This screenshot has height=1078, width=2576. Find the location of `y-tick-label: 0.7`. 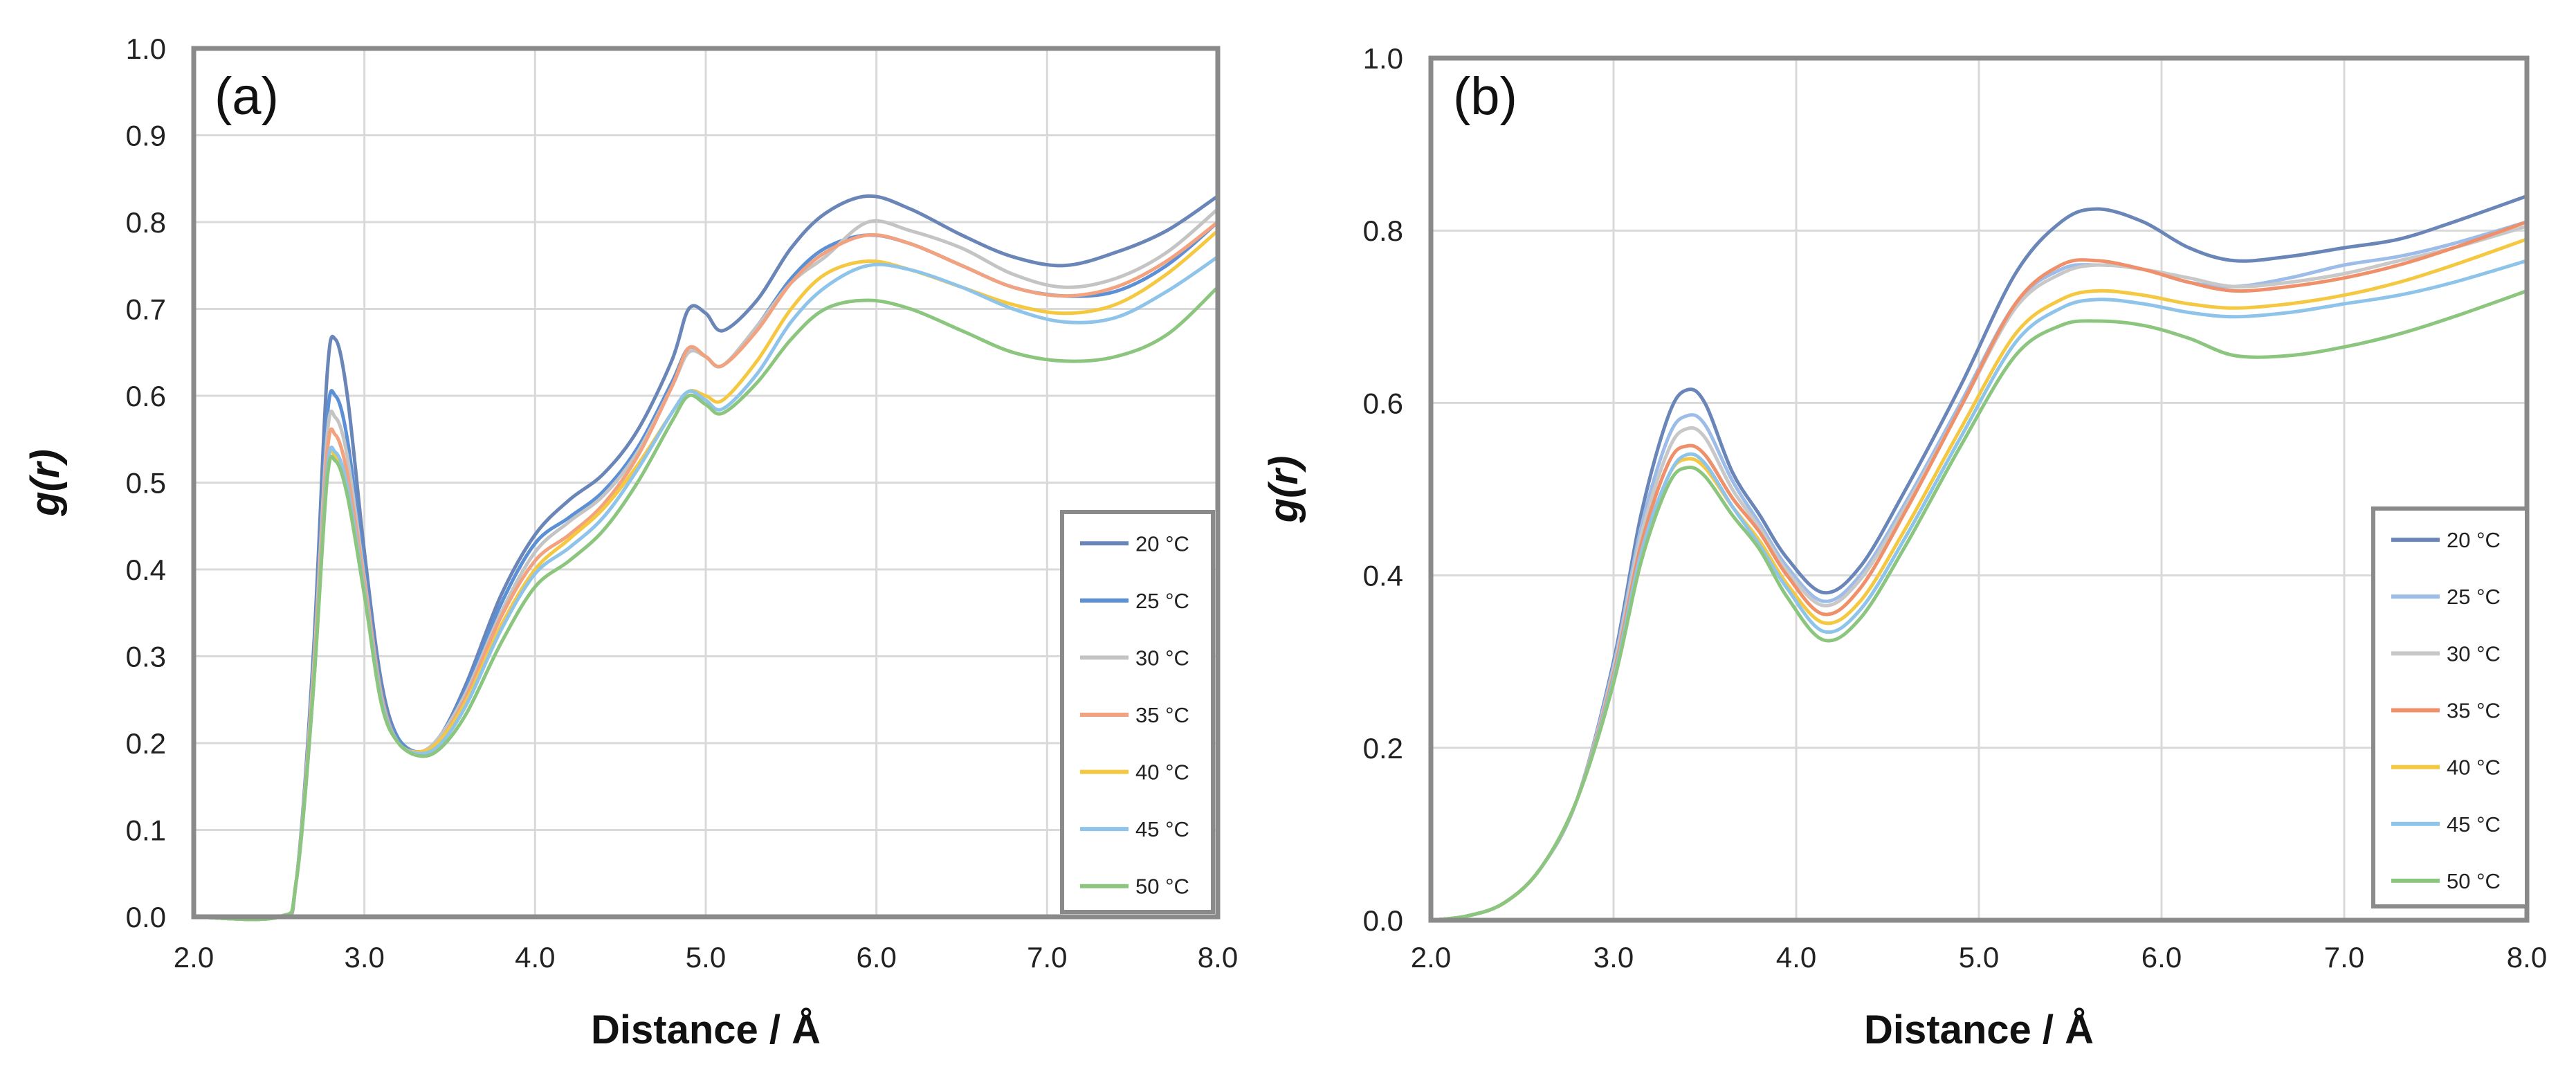

y-tick-label: 0.7 is located at coordinates (146, 309).